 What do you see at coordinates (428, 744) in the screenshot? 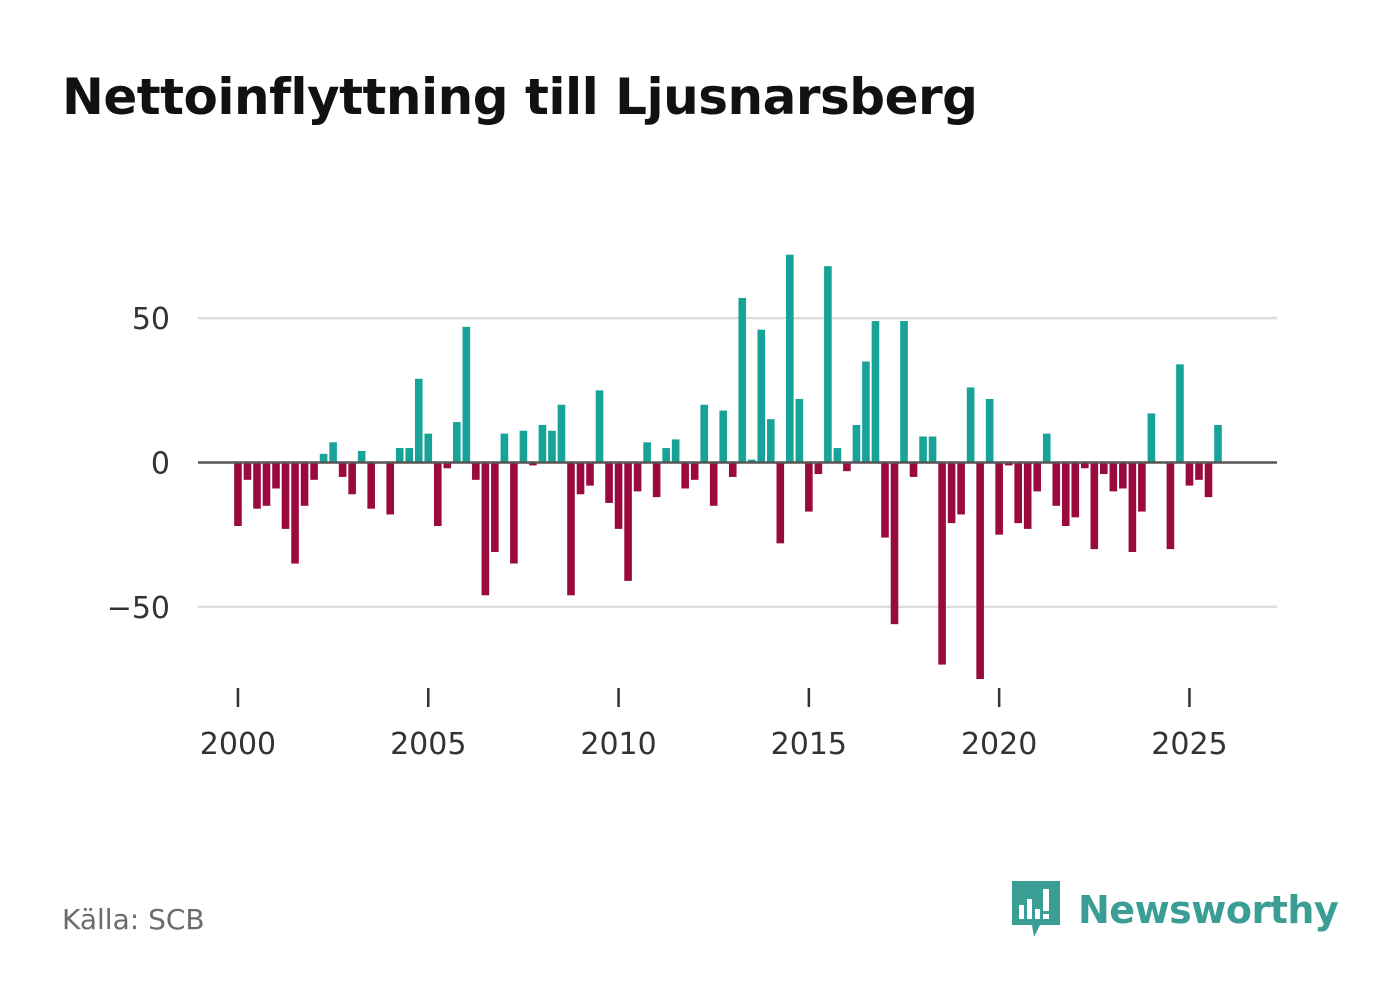
I see `x-tick-label: 2005` at bounding box center [428, 744].